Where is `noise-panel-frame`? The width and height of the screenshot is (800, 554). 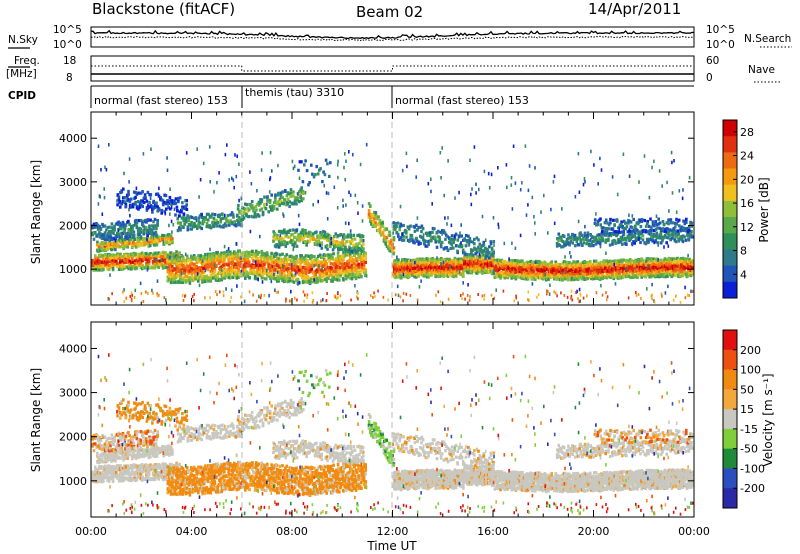
noise-panel-frame is located at coordinates (392, 37).